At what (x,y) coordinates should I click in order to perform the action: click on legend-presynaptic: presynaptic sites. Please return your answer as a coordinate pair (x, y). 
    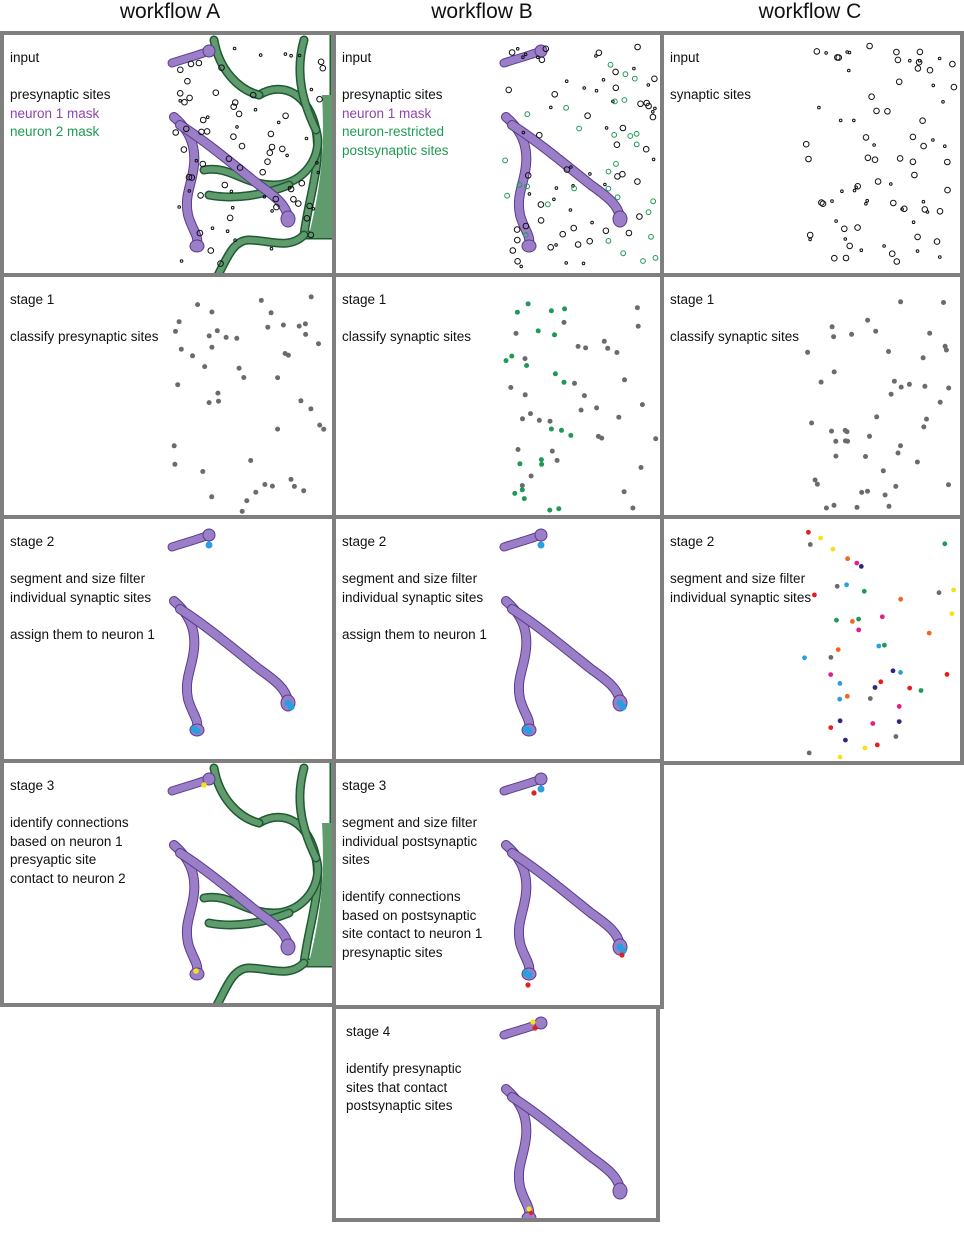
    Looking at the image, I should click on (60, 94).